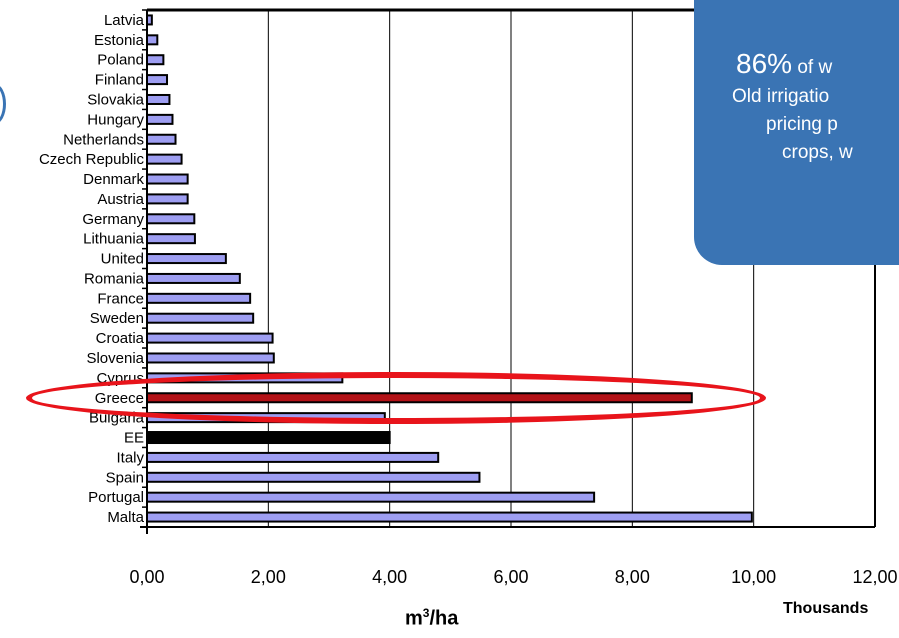 The image size is (899, 638). Describe the element at coordinates (115, 119) in the screenshot. I see `category-label: Hungary` at that location.